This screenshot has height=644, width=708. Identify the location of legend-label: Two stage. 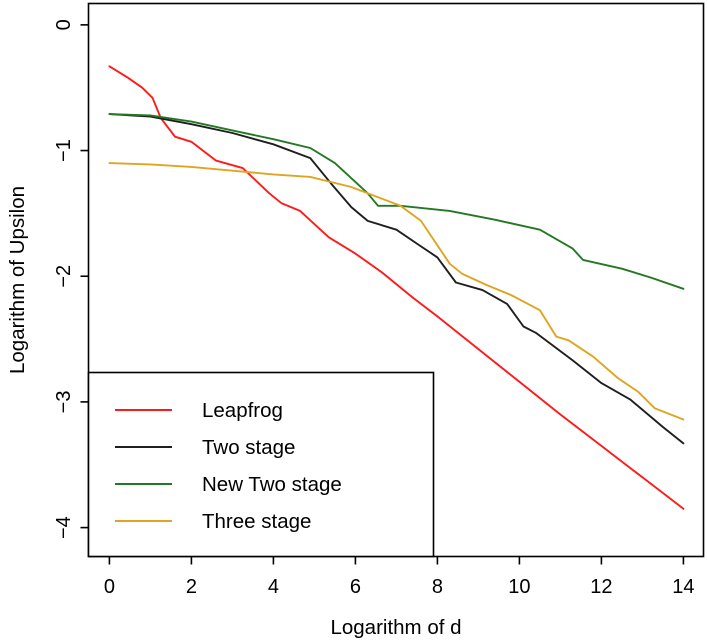
(248, 447).